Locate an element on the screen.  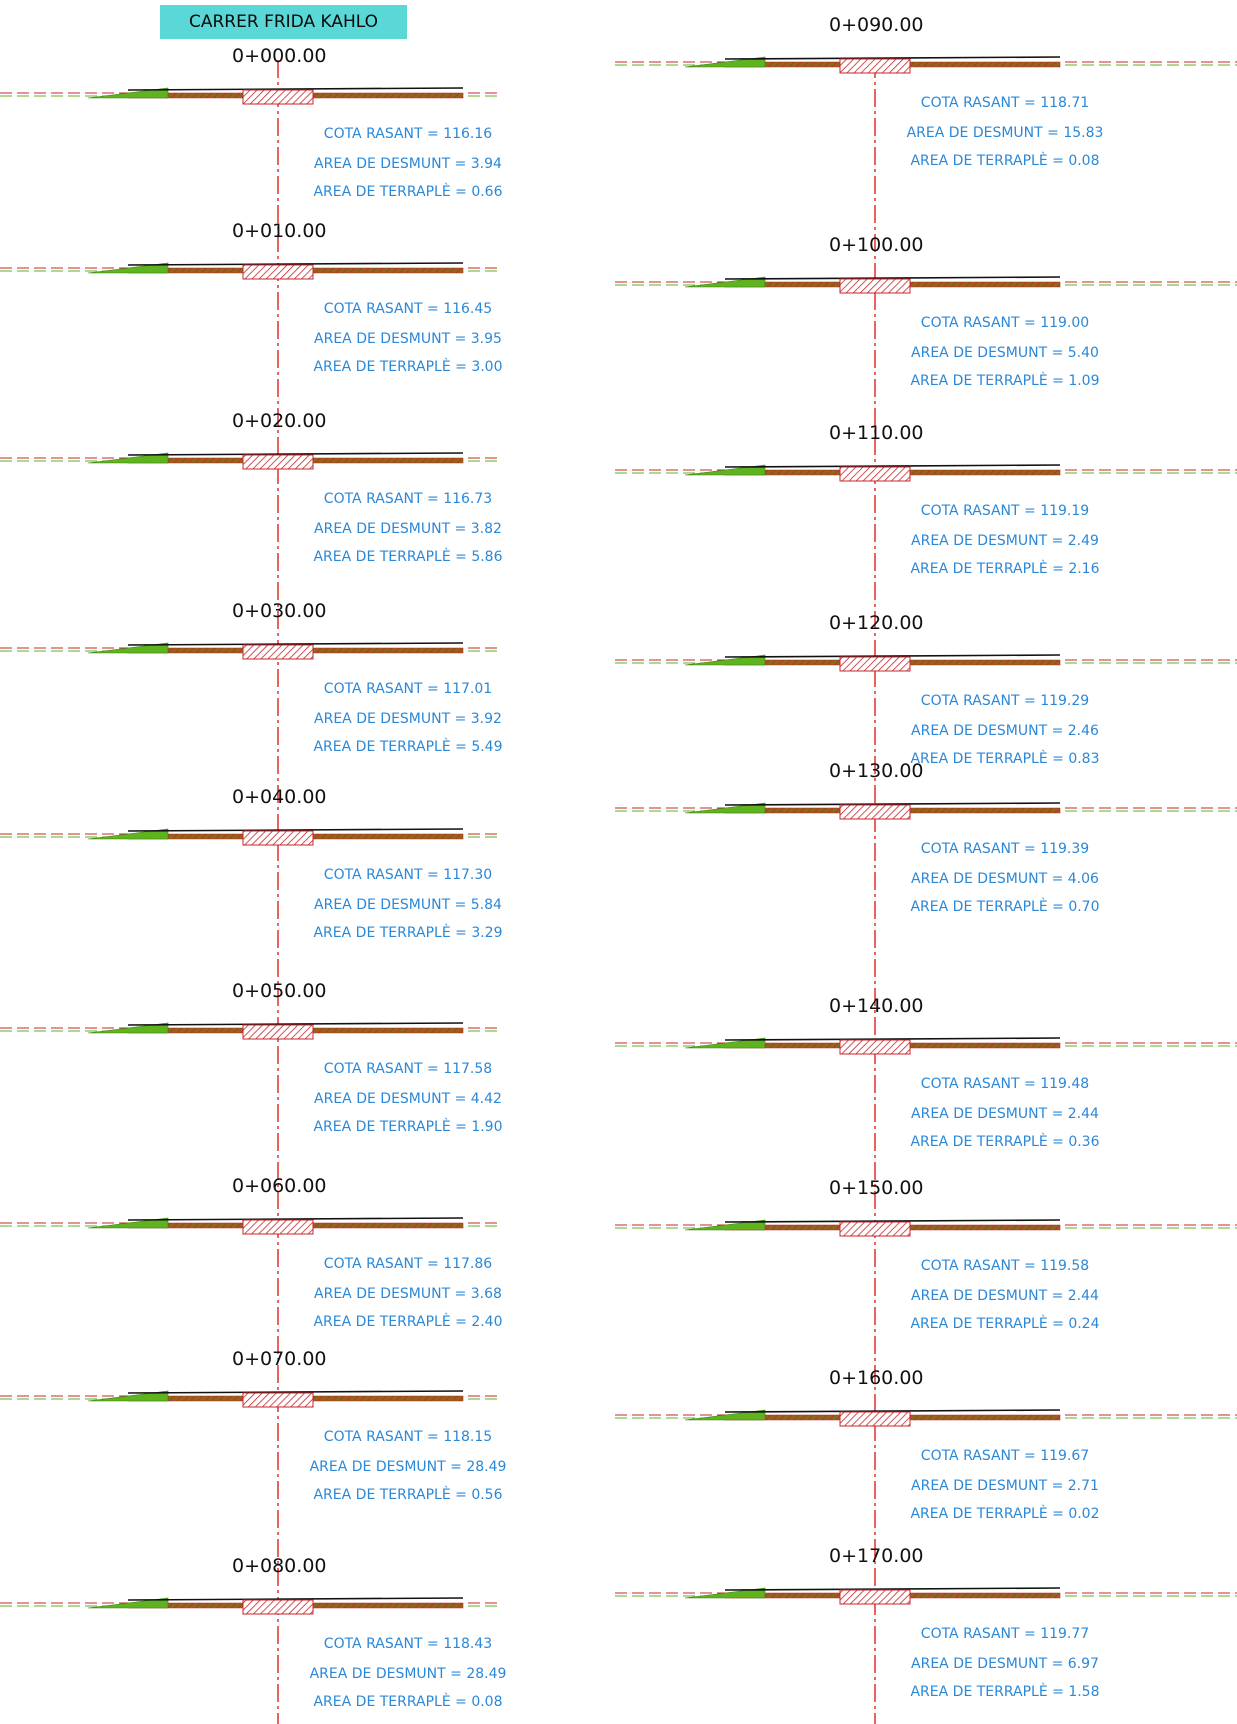
station-label: 0+060.00 is located at coordinates (279, 1186).